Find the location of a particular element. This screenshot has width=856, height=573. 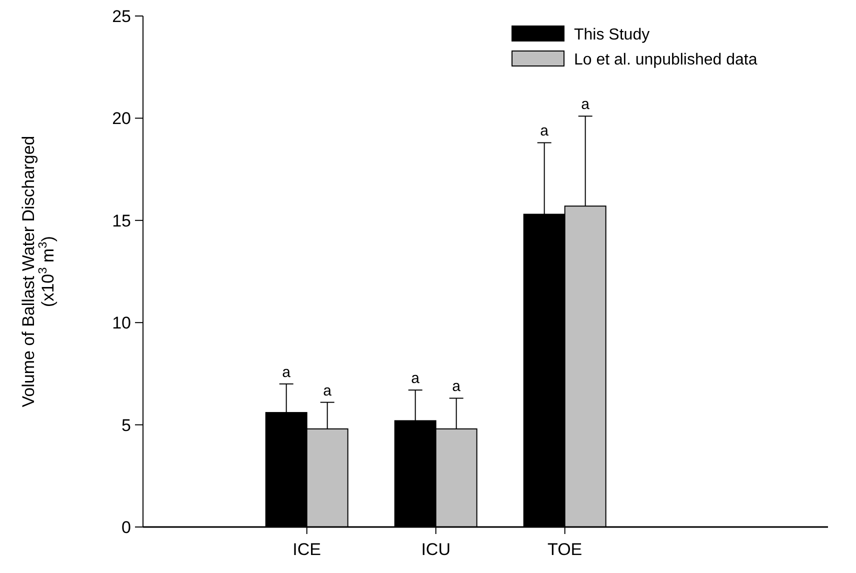

y-tick-label: 20 is located at coordinates (121, 118).